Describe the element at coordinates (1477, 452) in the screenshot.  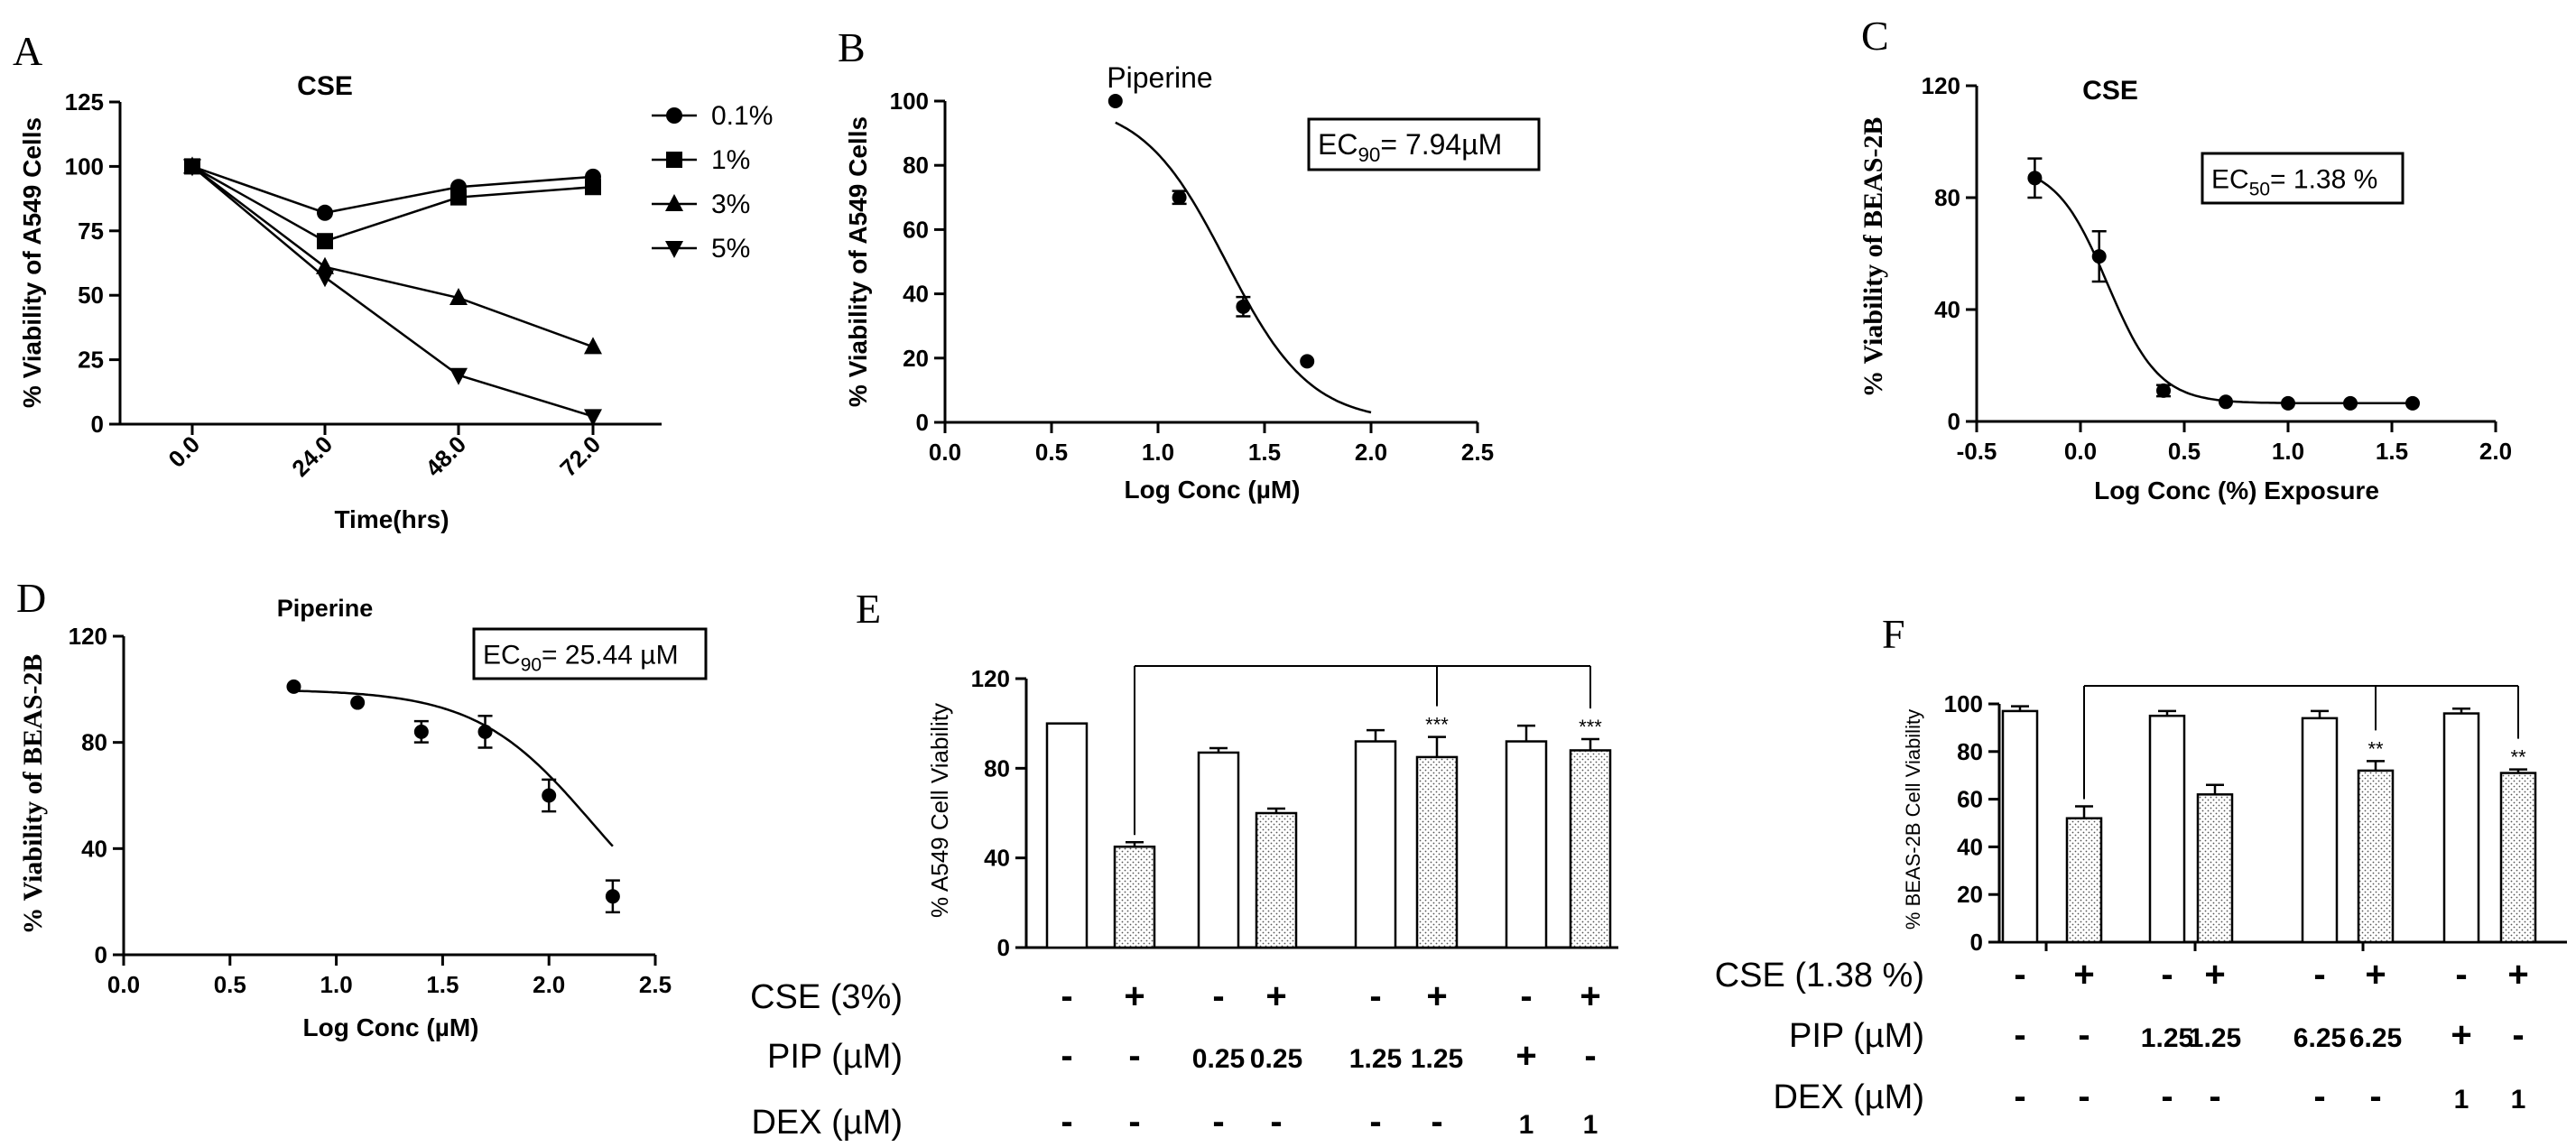
I see `x-tick-label: 2.5` at that location.